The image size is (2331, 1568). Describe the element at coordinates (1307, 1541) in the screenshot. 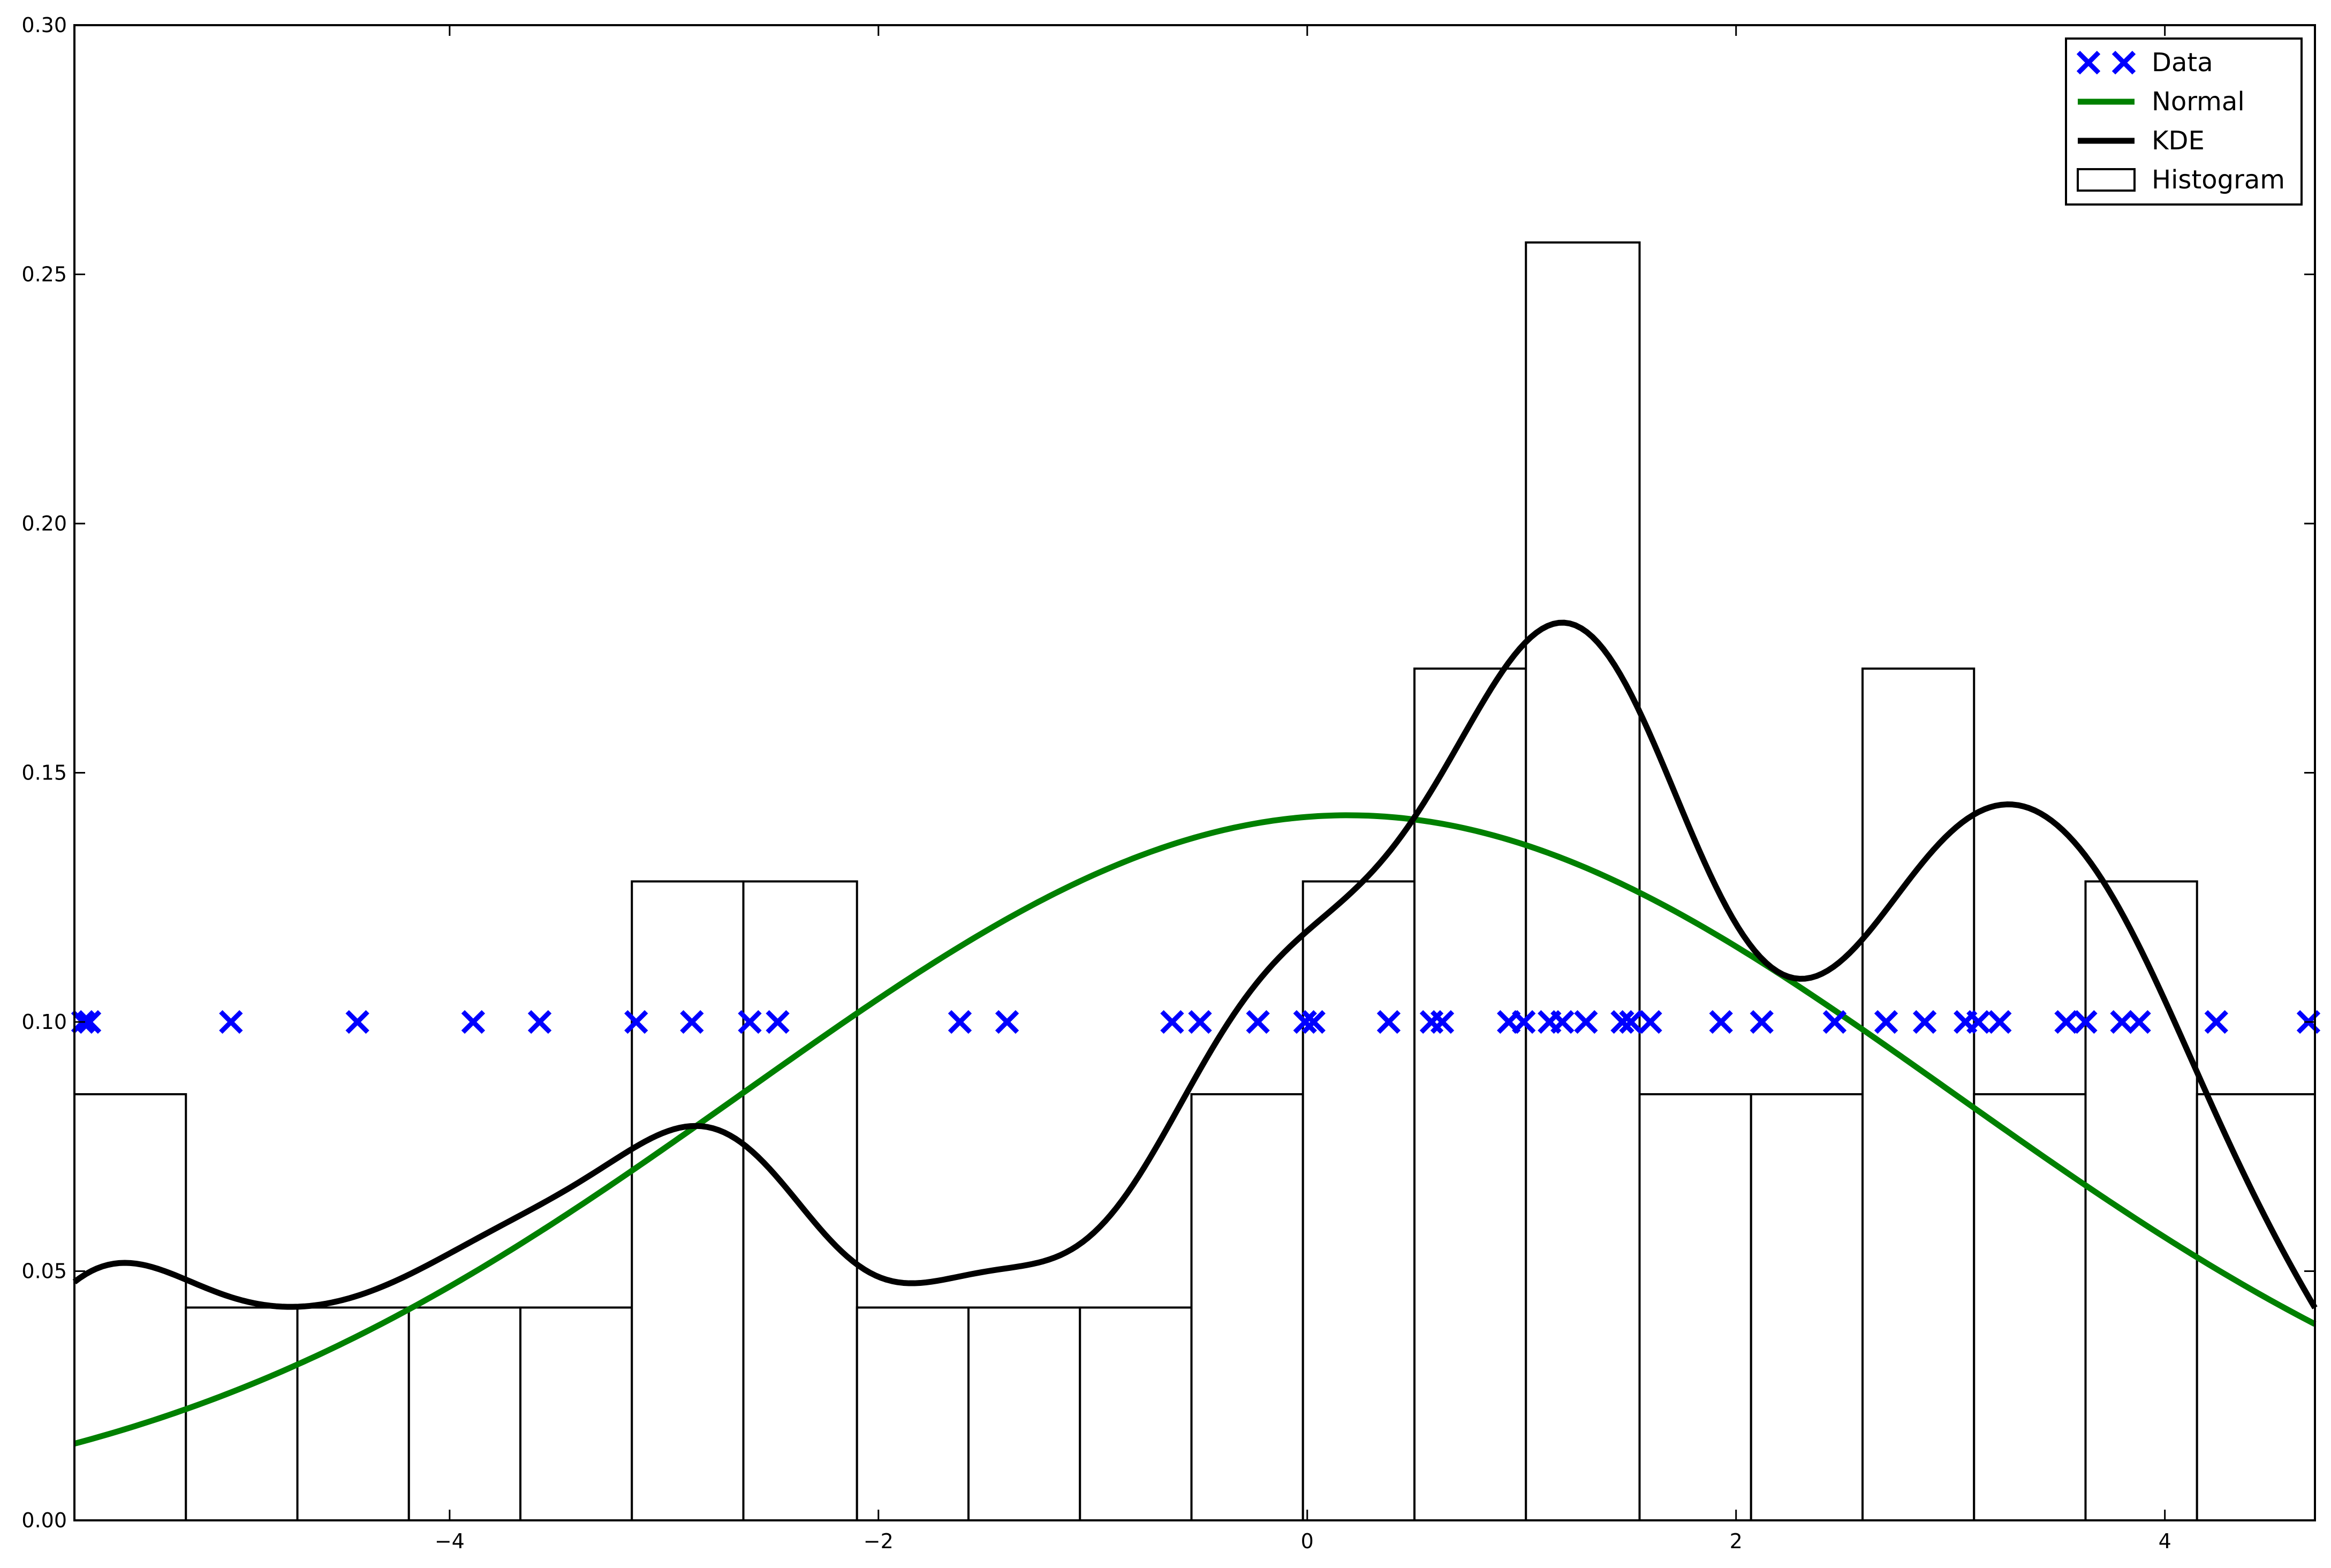

I see `x-tick-label: 0` at that location.